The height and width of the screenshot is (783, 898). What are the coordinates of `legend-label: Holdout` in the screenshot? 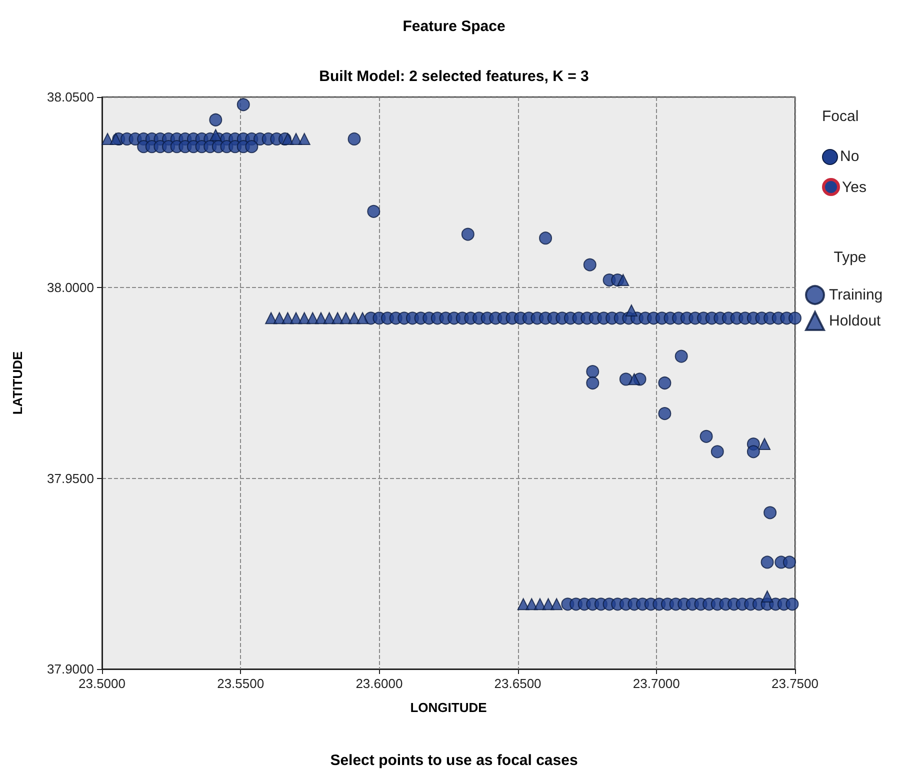 It's located at (855, 321).